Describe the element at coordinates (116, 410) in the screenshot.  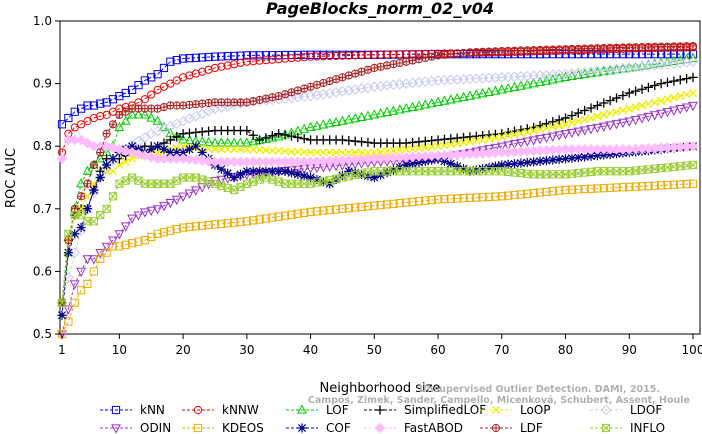
I see `legend-marker-knn` at that location.